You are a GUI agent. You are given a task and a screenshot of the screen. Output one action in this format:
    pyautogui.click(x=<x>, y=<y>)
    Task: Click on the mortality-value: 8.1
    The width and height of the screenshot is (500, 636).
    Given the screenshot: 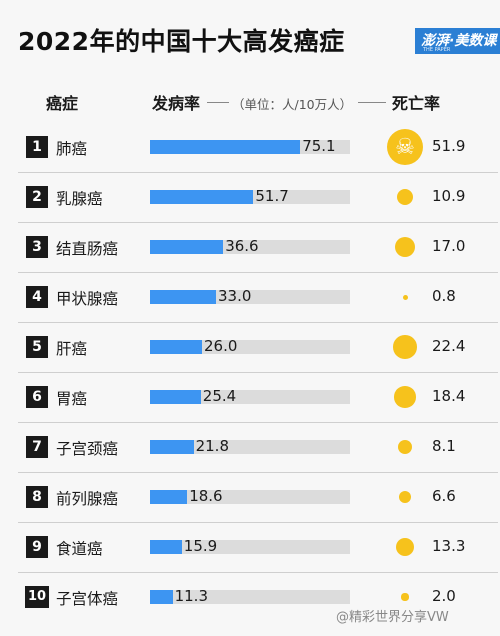 What is the action you would take?
    pyautogui.click(x=444, y=446)
    